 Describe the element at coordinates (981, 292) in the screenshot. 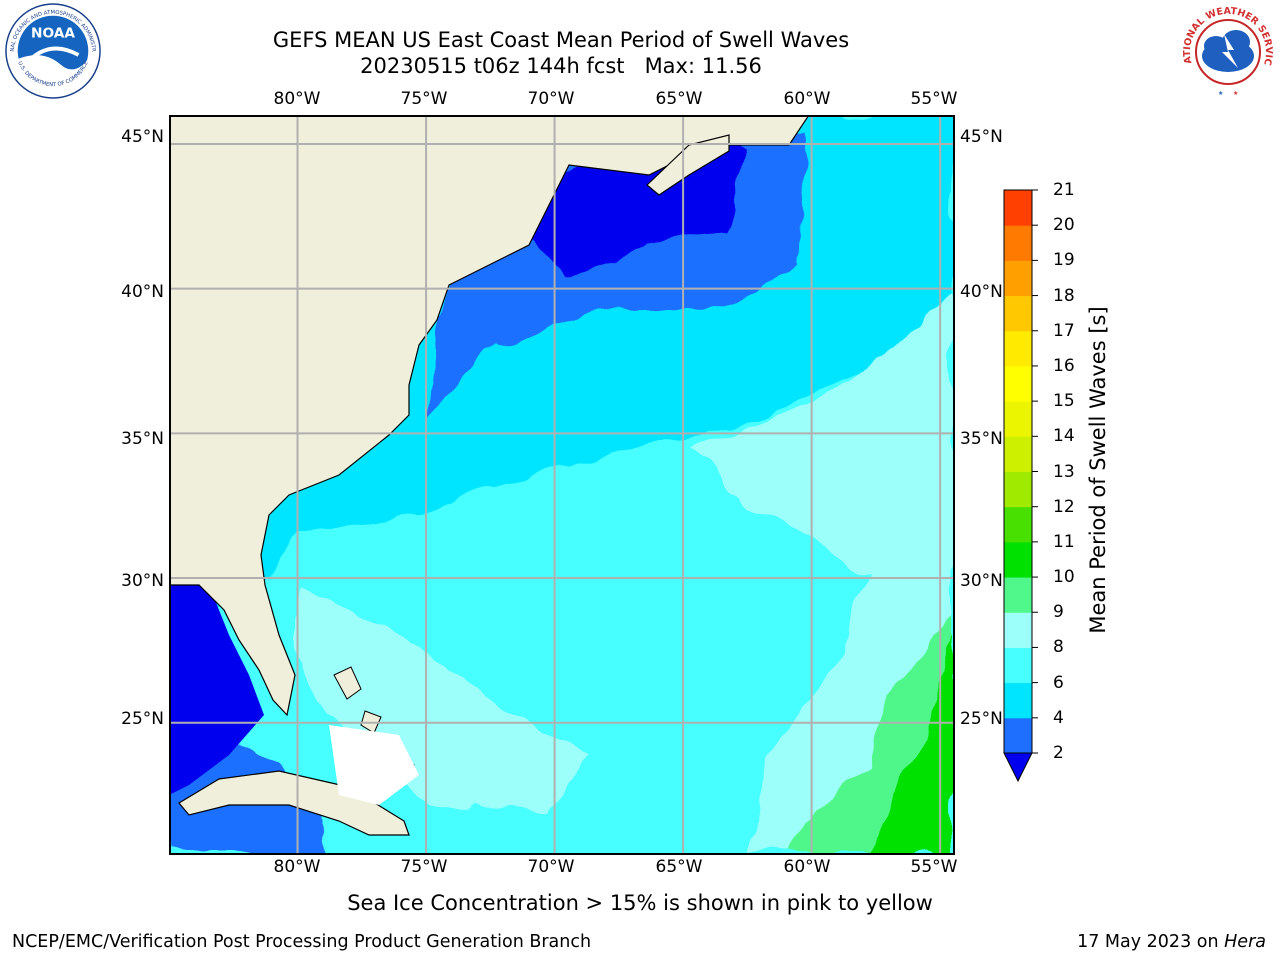

I see `lat-tick-right: 40°N` at that location.